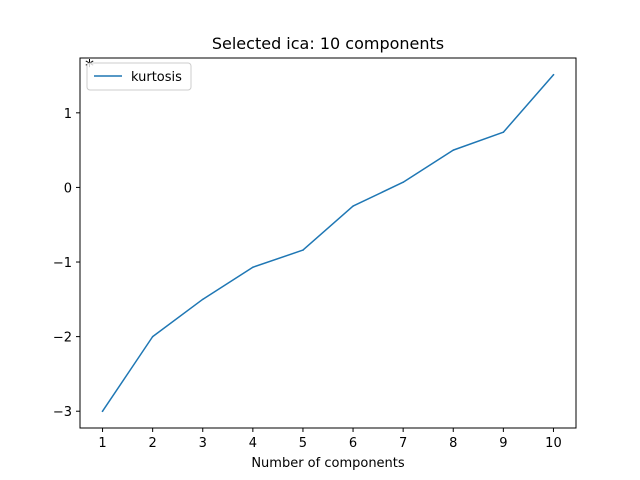 This screenshot has height=480, width=640. What do you see at coordinates (62, 338) in the screenshot?
I see `y-tick-label: −2` at bounding box center [62, 338].